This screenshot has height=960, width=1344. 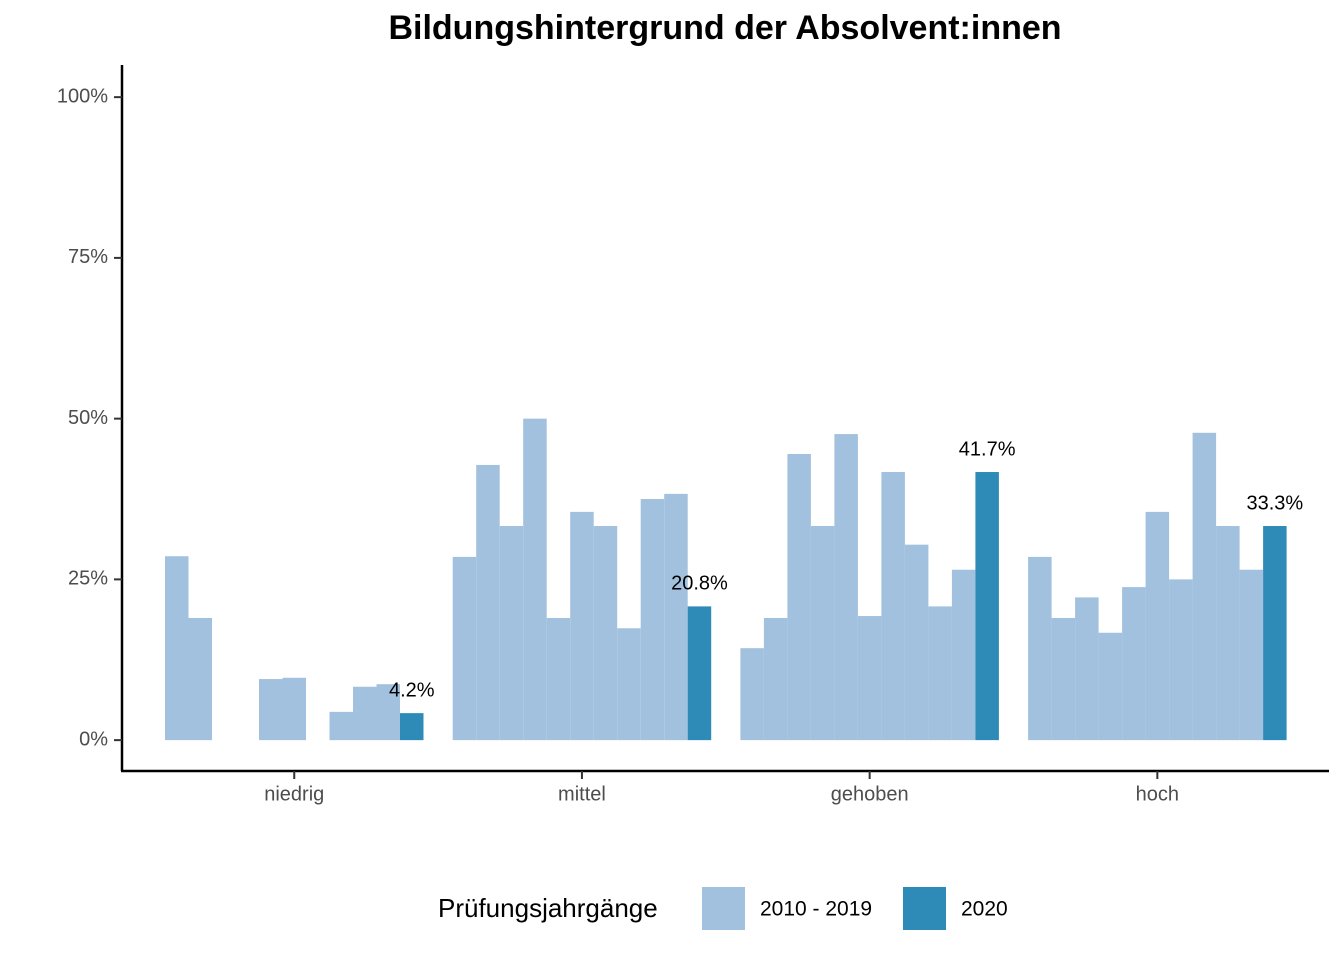 I want to click on y-tick-label: 50%, so click(x=88, y=418).